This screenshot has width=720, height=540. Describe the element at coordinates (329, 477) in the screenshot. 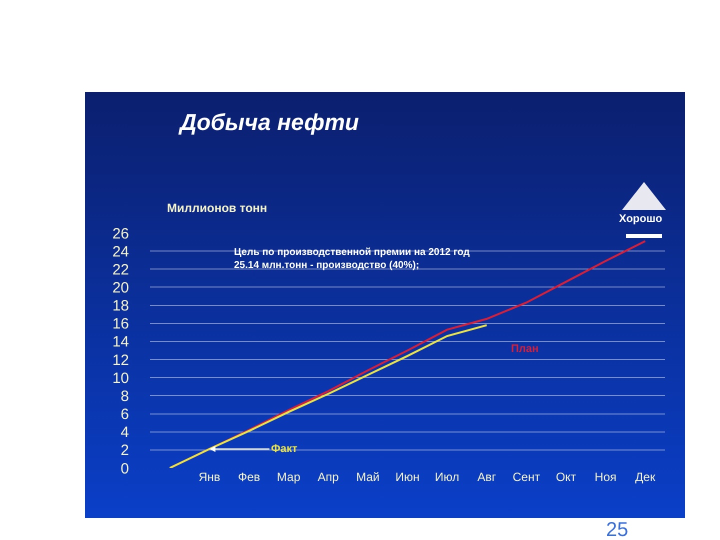

I see `x-tick-label: Апр` at that location.